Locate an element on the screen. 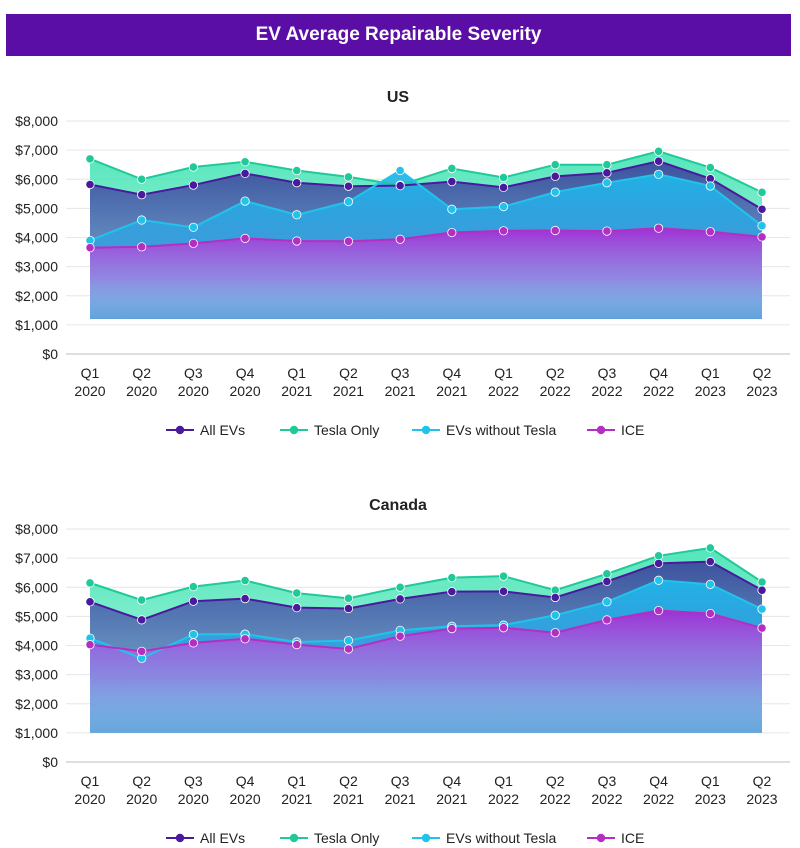 This screenshot has height=848, width=800. page-title: EV Average Repairable Severity is located at coordinates (398, 34).